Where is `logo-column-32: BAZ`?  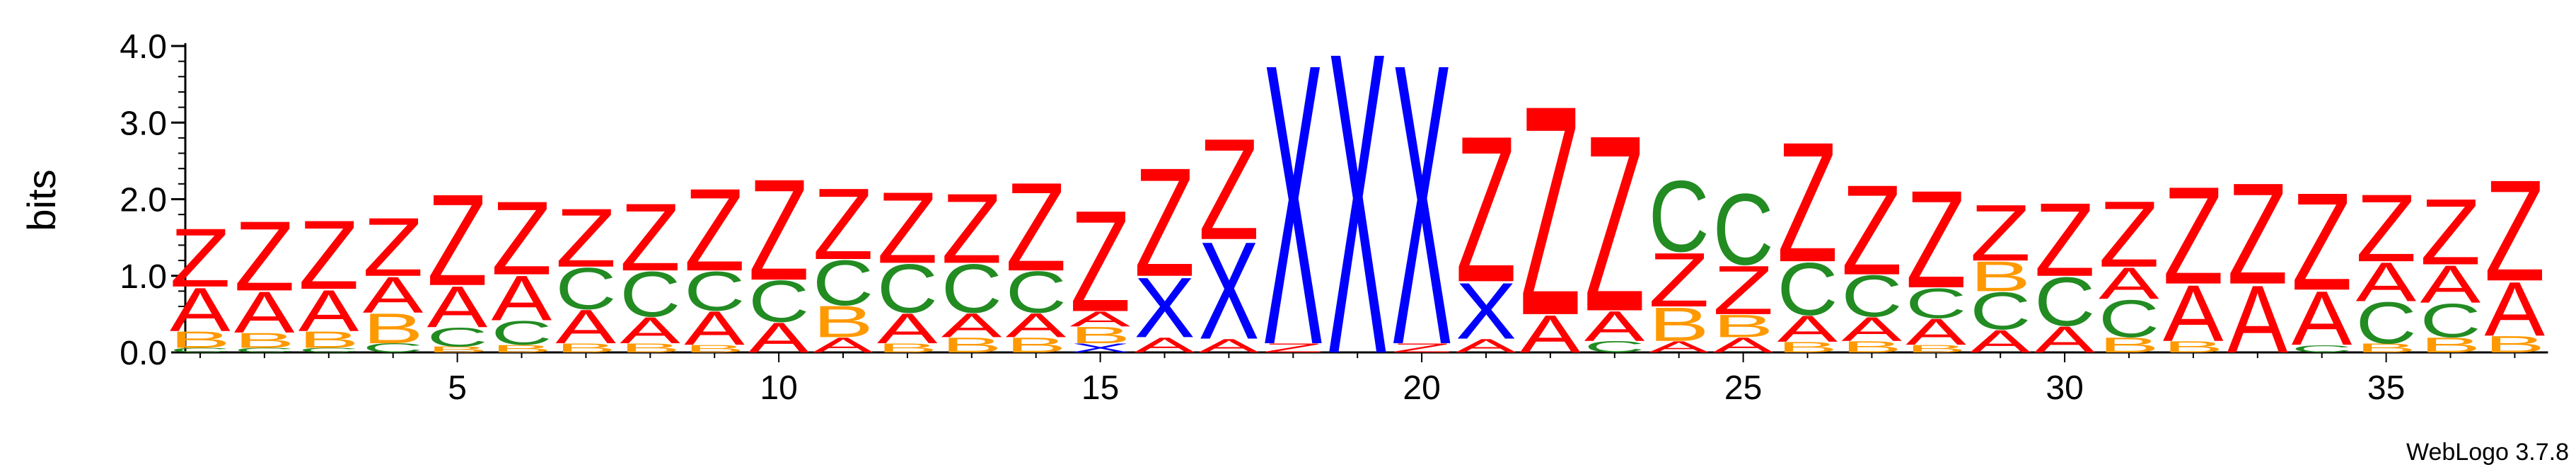 logo-column-32: BAZ is located at coordinates (2193, 259).